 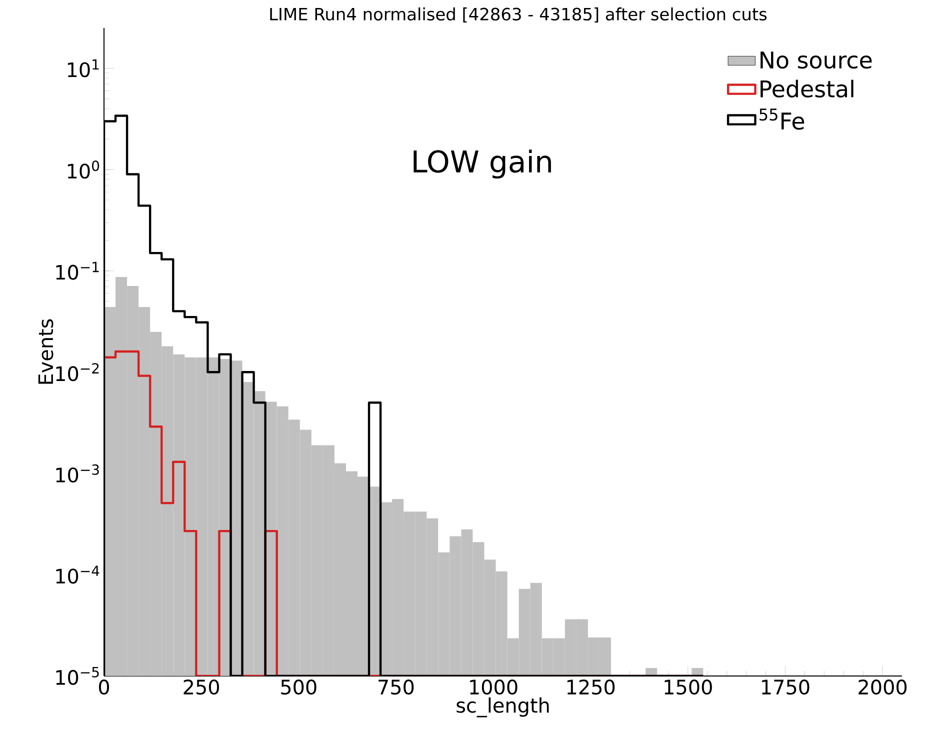 What do you see at coordinates (482, 164) in the screenshot?
I see `annotation: LOW gain` at bounding box center [482, 164].